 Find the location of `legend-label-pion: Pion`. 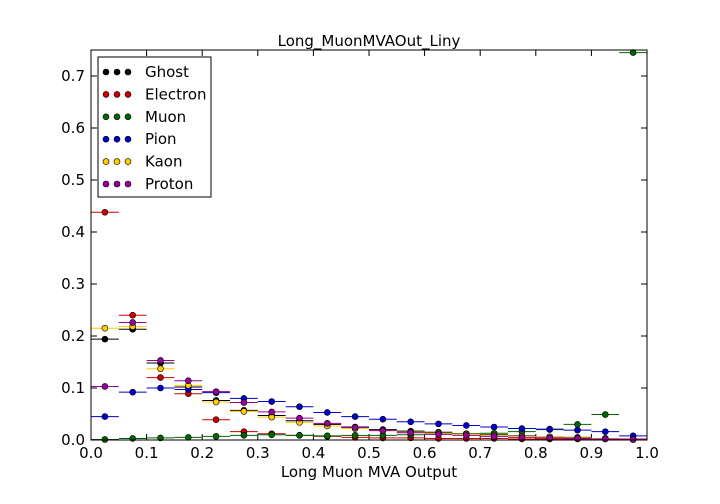

legend-label-pion: Pion is located at coordinates (161, 139).